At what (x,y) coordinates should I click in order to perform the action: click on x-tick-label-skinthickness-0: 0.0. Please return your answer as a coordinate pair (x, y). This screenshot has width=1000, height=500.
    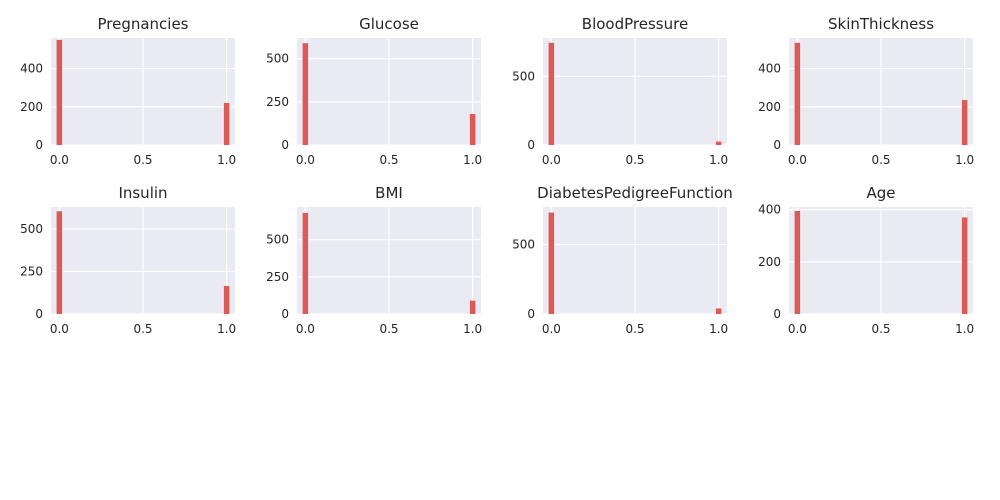
    Looking at the image, I should click on (797, 160).